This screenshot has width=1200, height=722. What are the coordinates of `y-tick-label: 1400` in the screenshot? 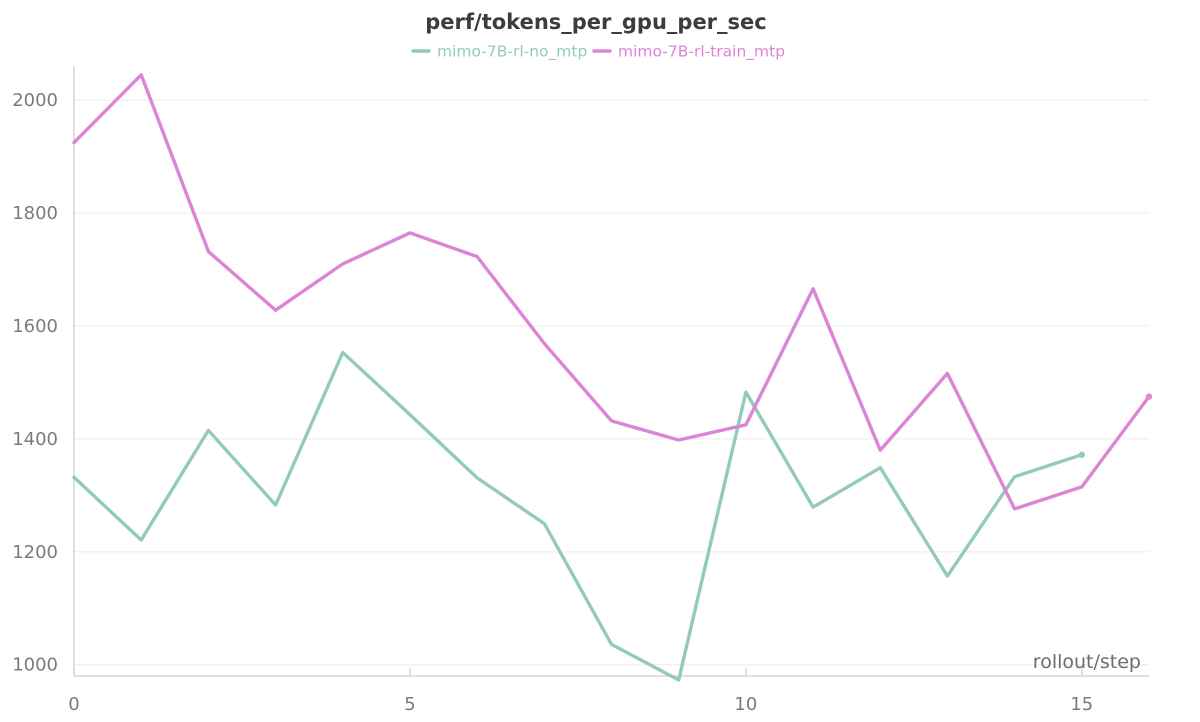 It's located at (35, 439).